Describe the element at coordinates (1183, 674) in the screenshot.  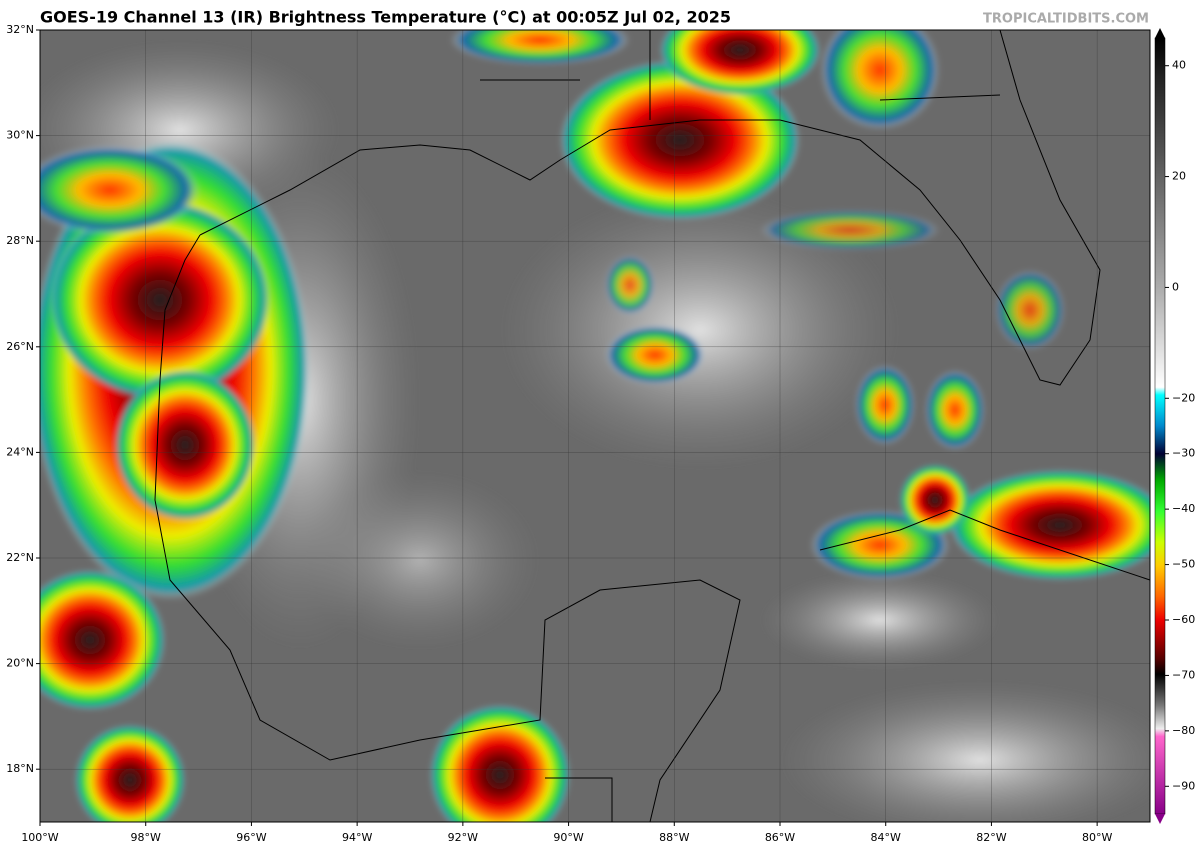
I see `colorbar-tick-label: −70` at that location.